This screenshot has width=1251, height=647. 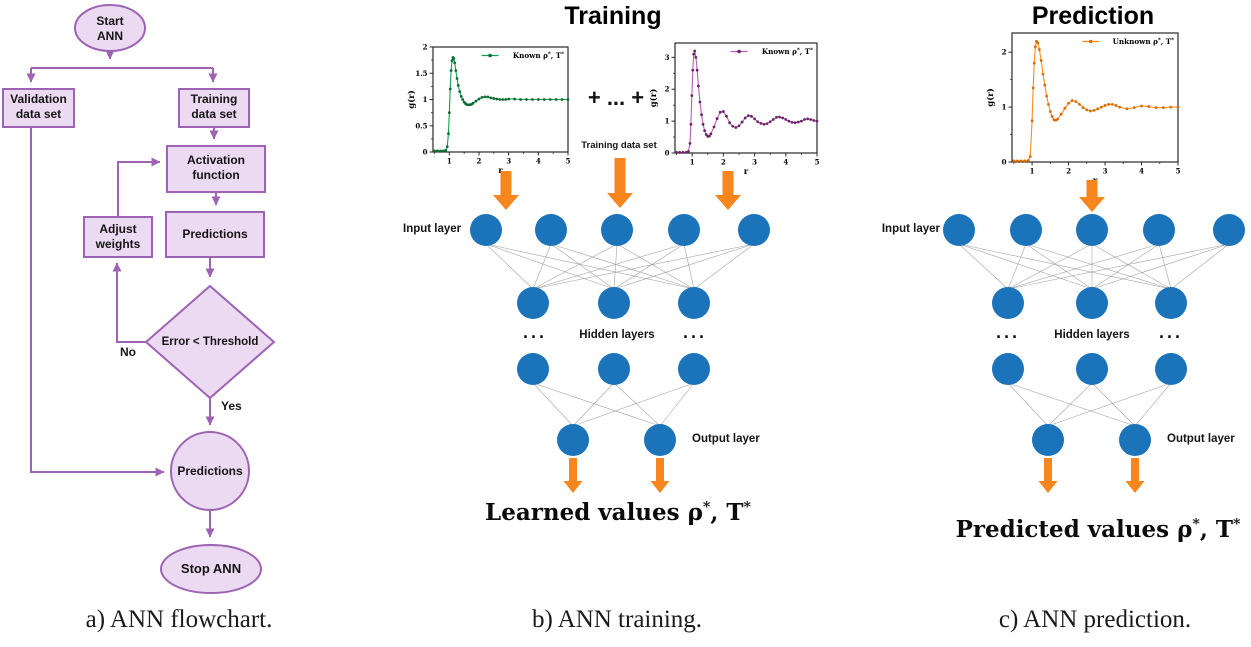 What do you see at coordinates (1083, 109) in the screenshot?
I see `prediction-gr-plot: 1 2 3 4 5 0 1 2 r g(r) Unknown ρ*​, T*​` at bounding box center [1083, 109].